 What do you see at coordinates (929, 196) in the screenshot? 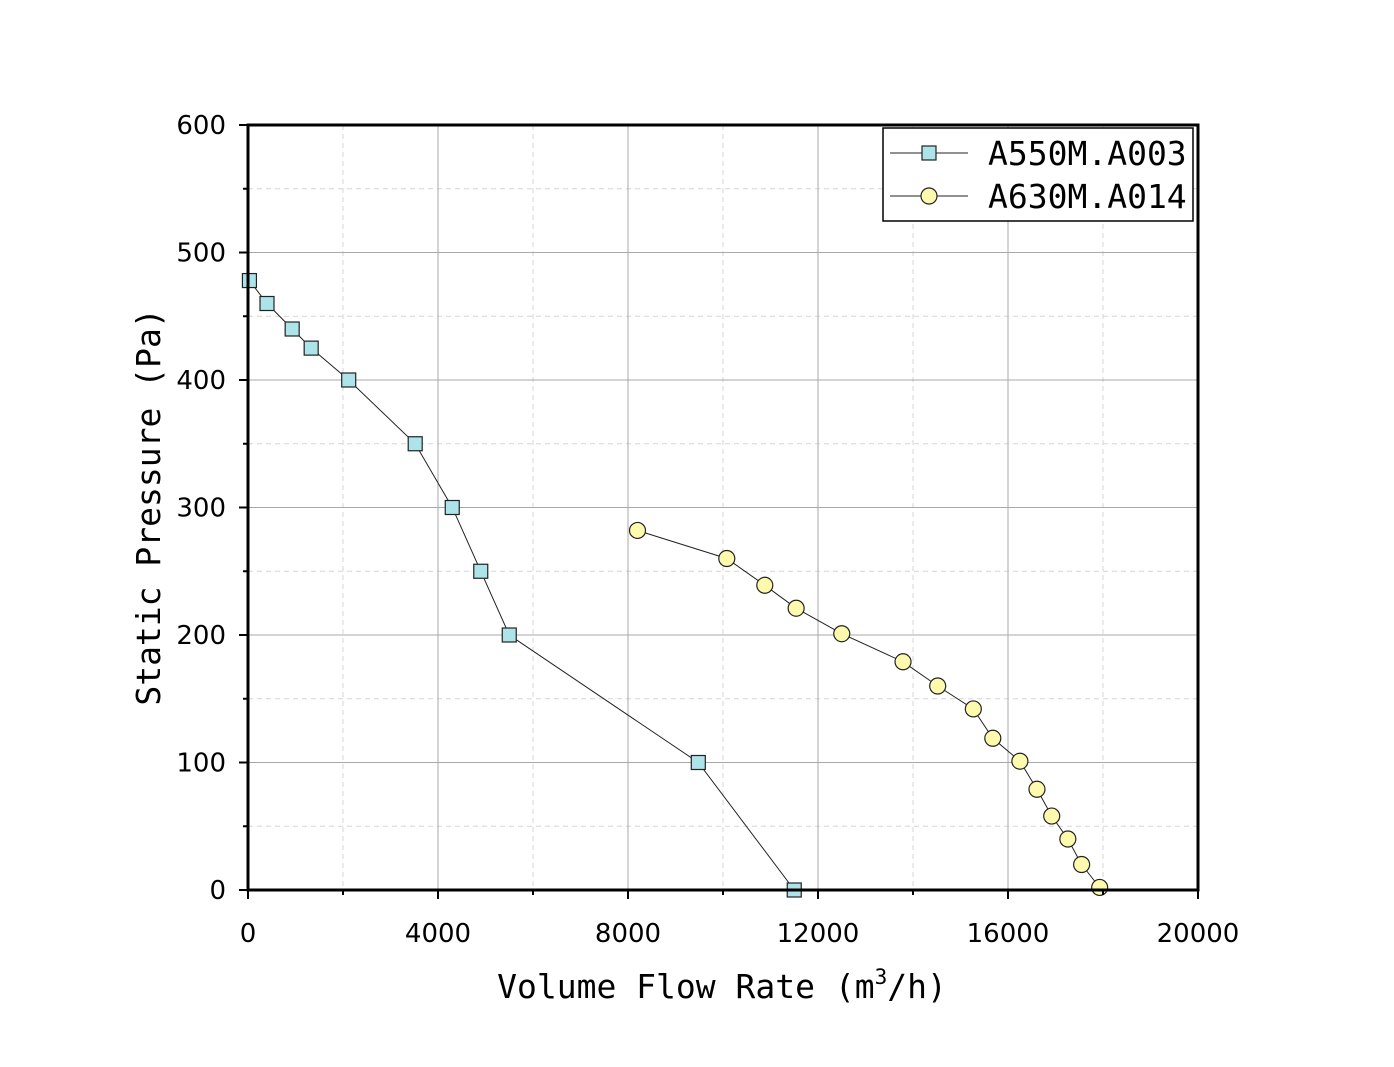
I see `legend-marker-circle` at bounding box center [929, 196].